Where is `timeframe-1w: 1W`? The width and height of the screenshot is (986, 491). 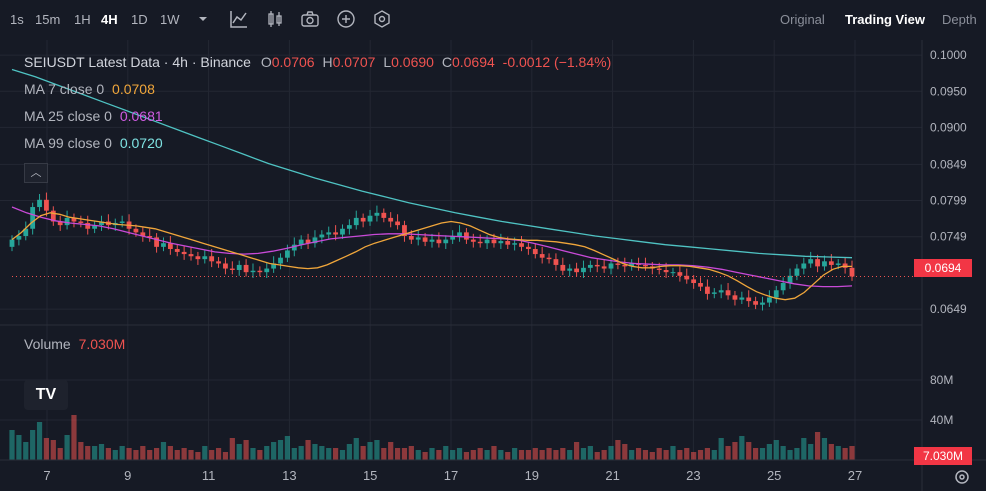
timeframe-1w: 1W is located at coordinates (170, 19).